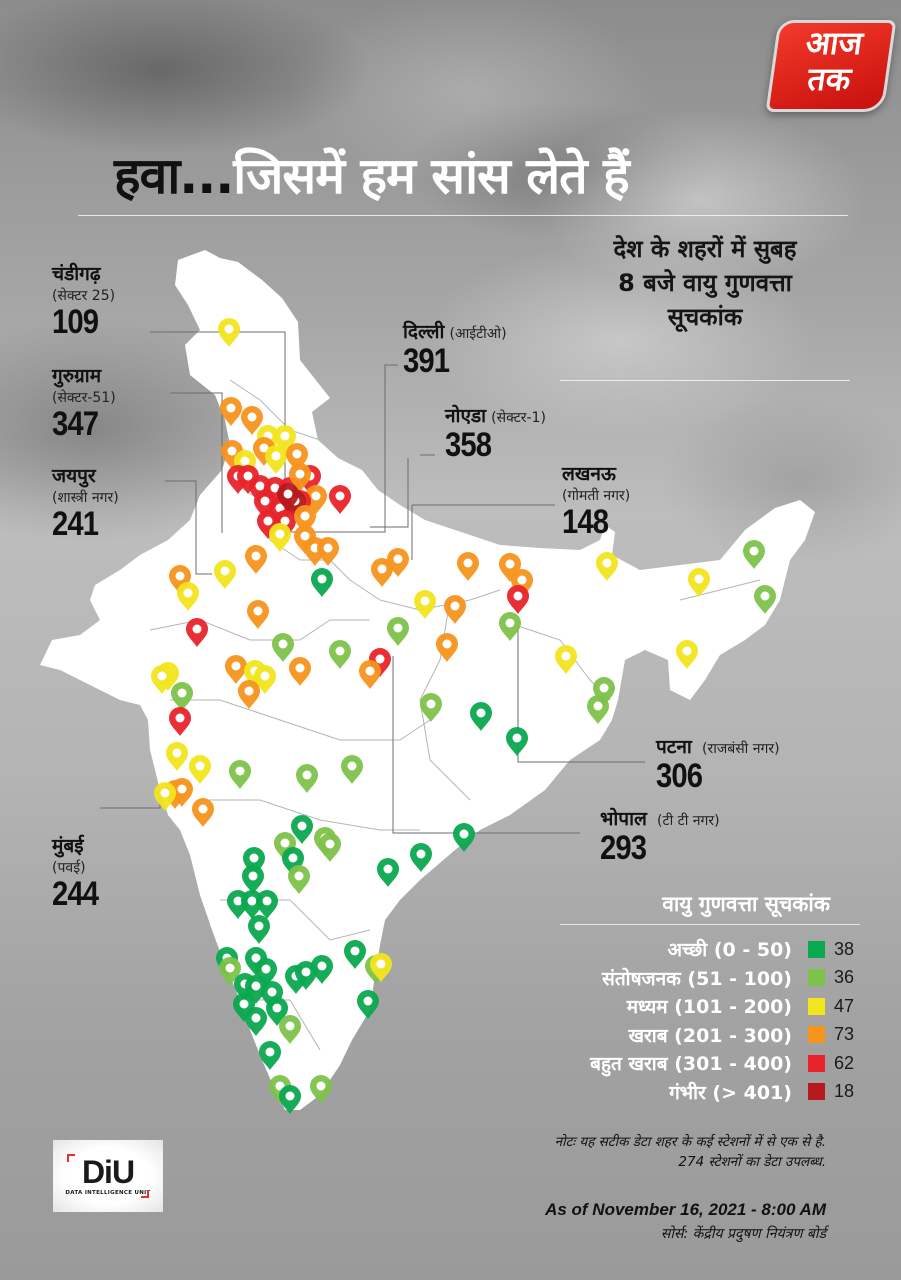 Image resolution: width=901 pixels, height=1280 pixels. Describe the element at coordinates (75, 424) in the screenshot. I see `aqi-value: 347` at that location.